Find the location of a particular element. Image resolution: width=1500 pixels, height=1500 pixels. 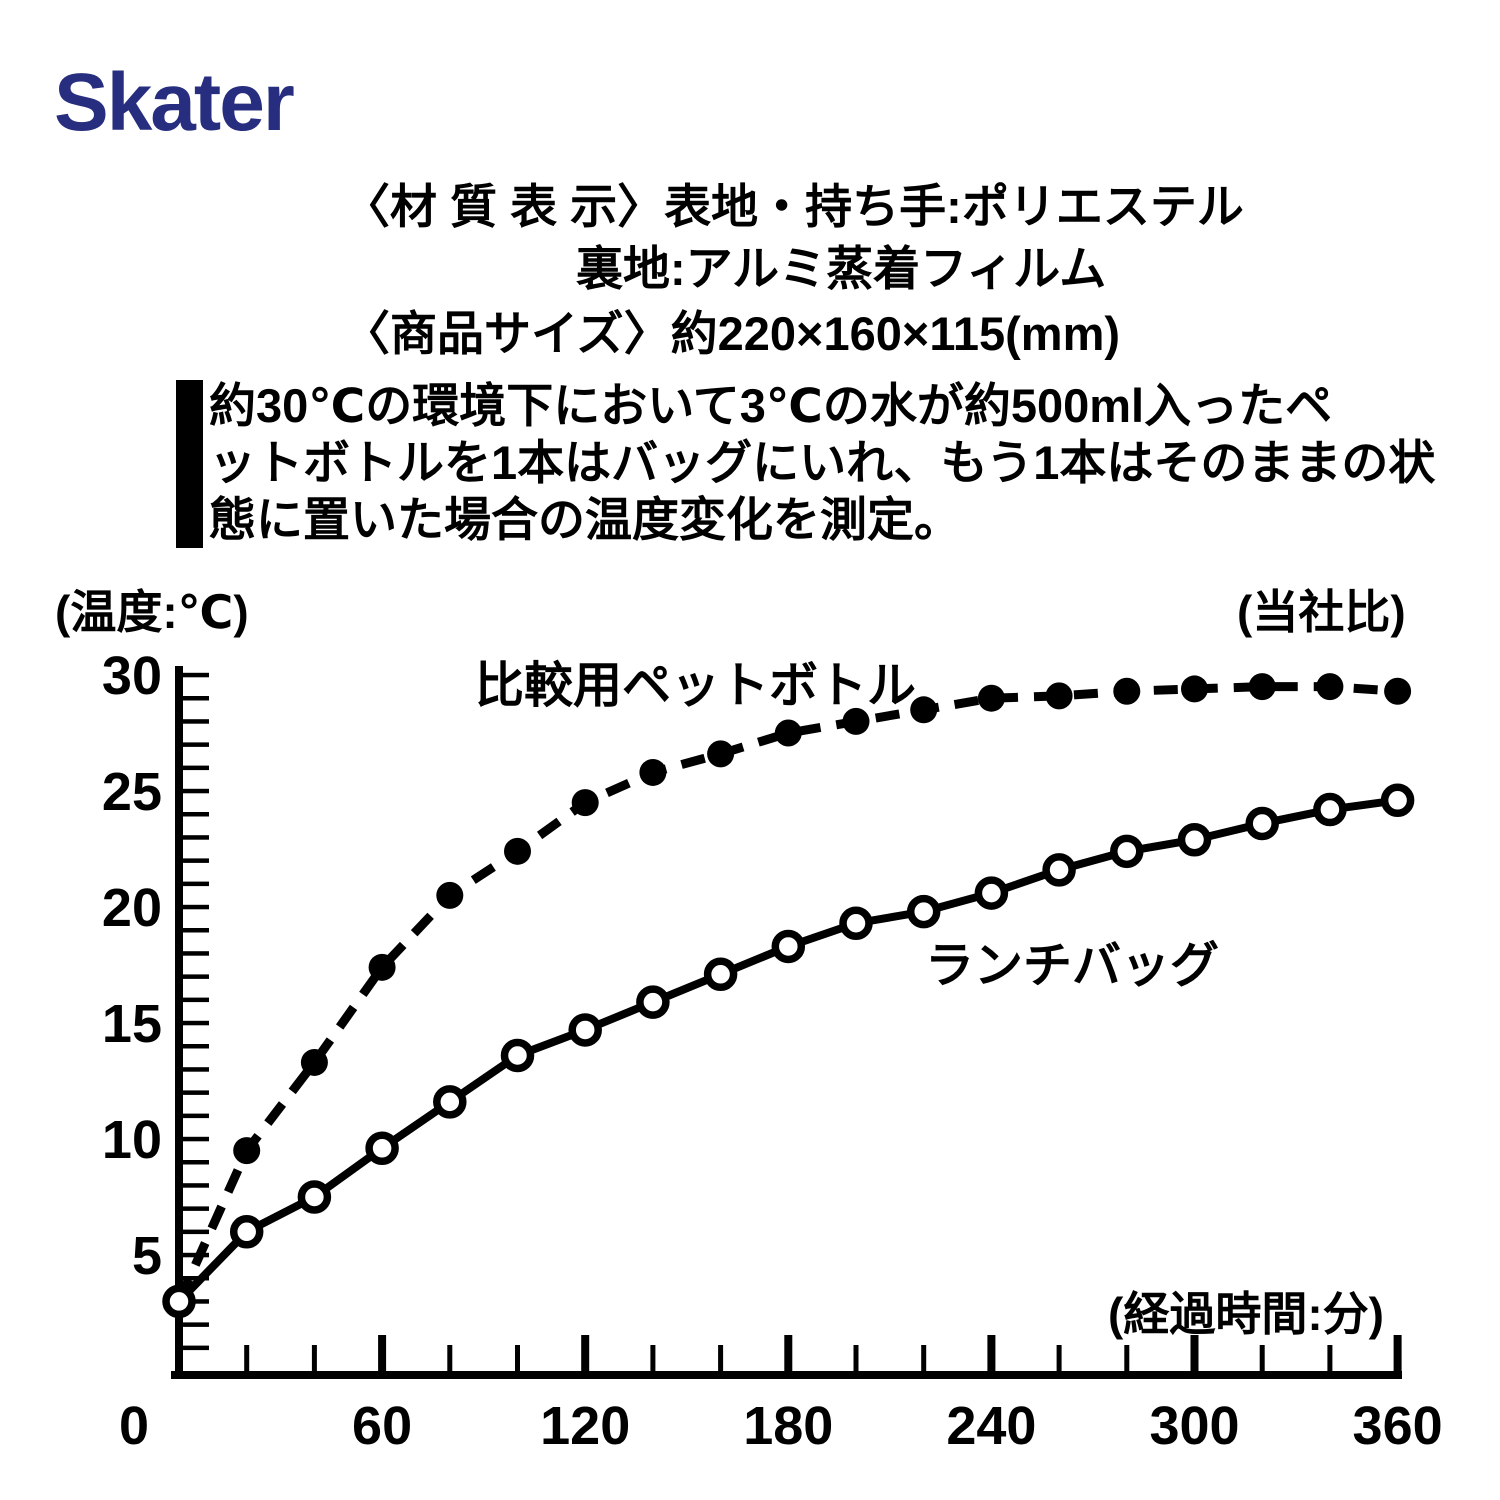

x-tick-label: 360 is located at coordinates (1398, 1426).